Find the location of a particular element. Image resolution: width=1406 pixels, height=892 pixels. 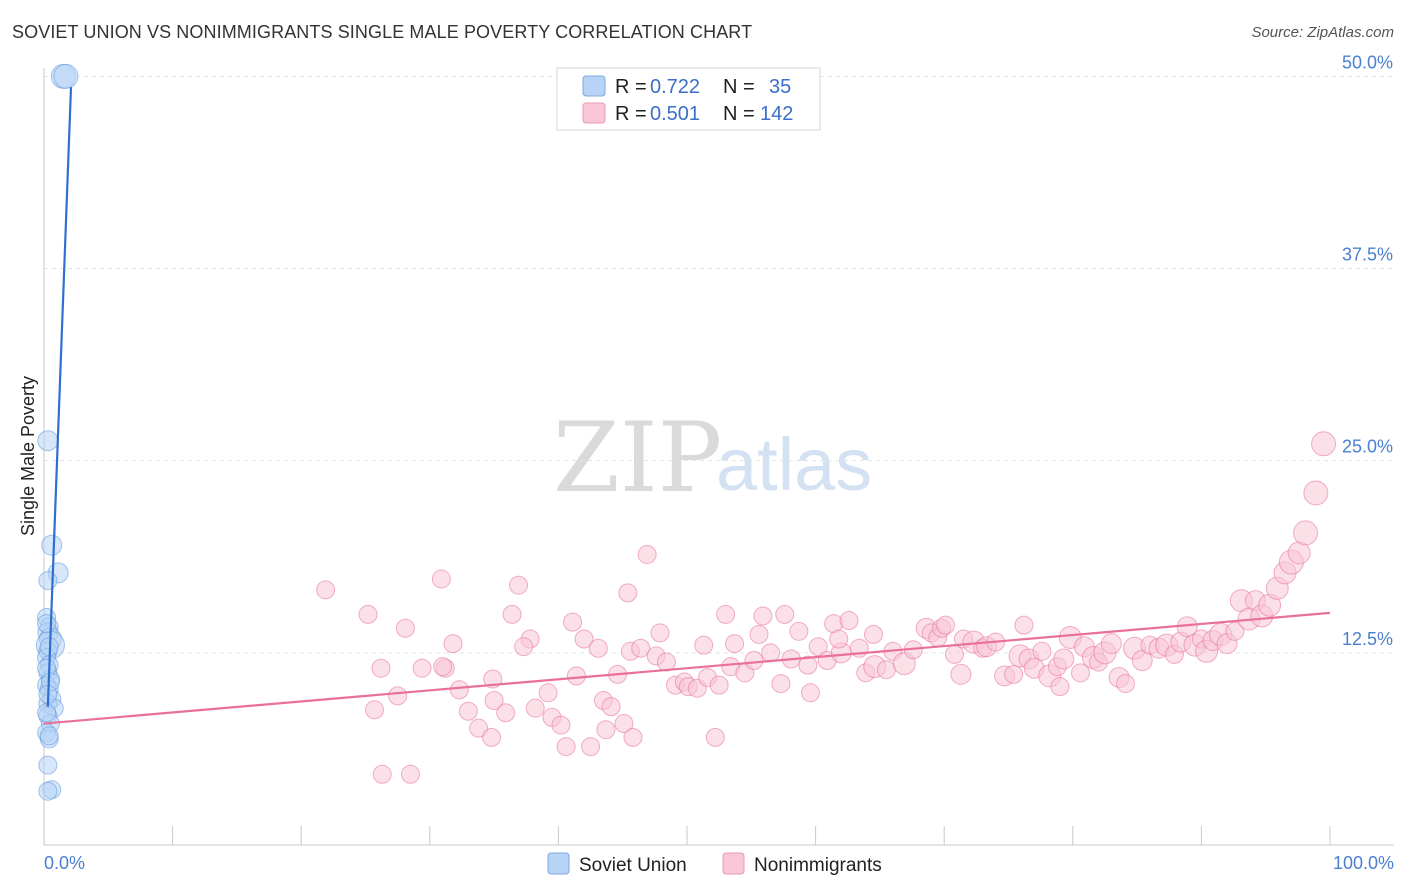

y-tick-label: 37.5% is located at coordinates (1367, 255).